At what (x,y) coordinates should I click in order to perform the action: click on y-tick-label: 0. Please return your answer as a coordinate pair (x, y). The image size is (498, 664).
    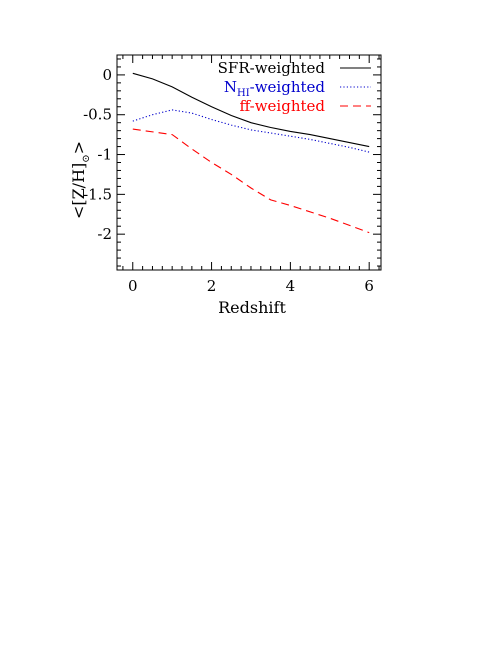
    Looking at the image, I should click on (107, 75).